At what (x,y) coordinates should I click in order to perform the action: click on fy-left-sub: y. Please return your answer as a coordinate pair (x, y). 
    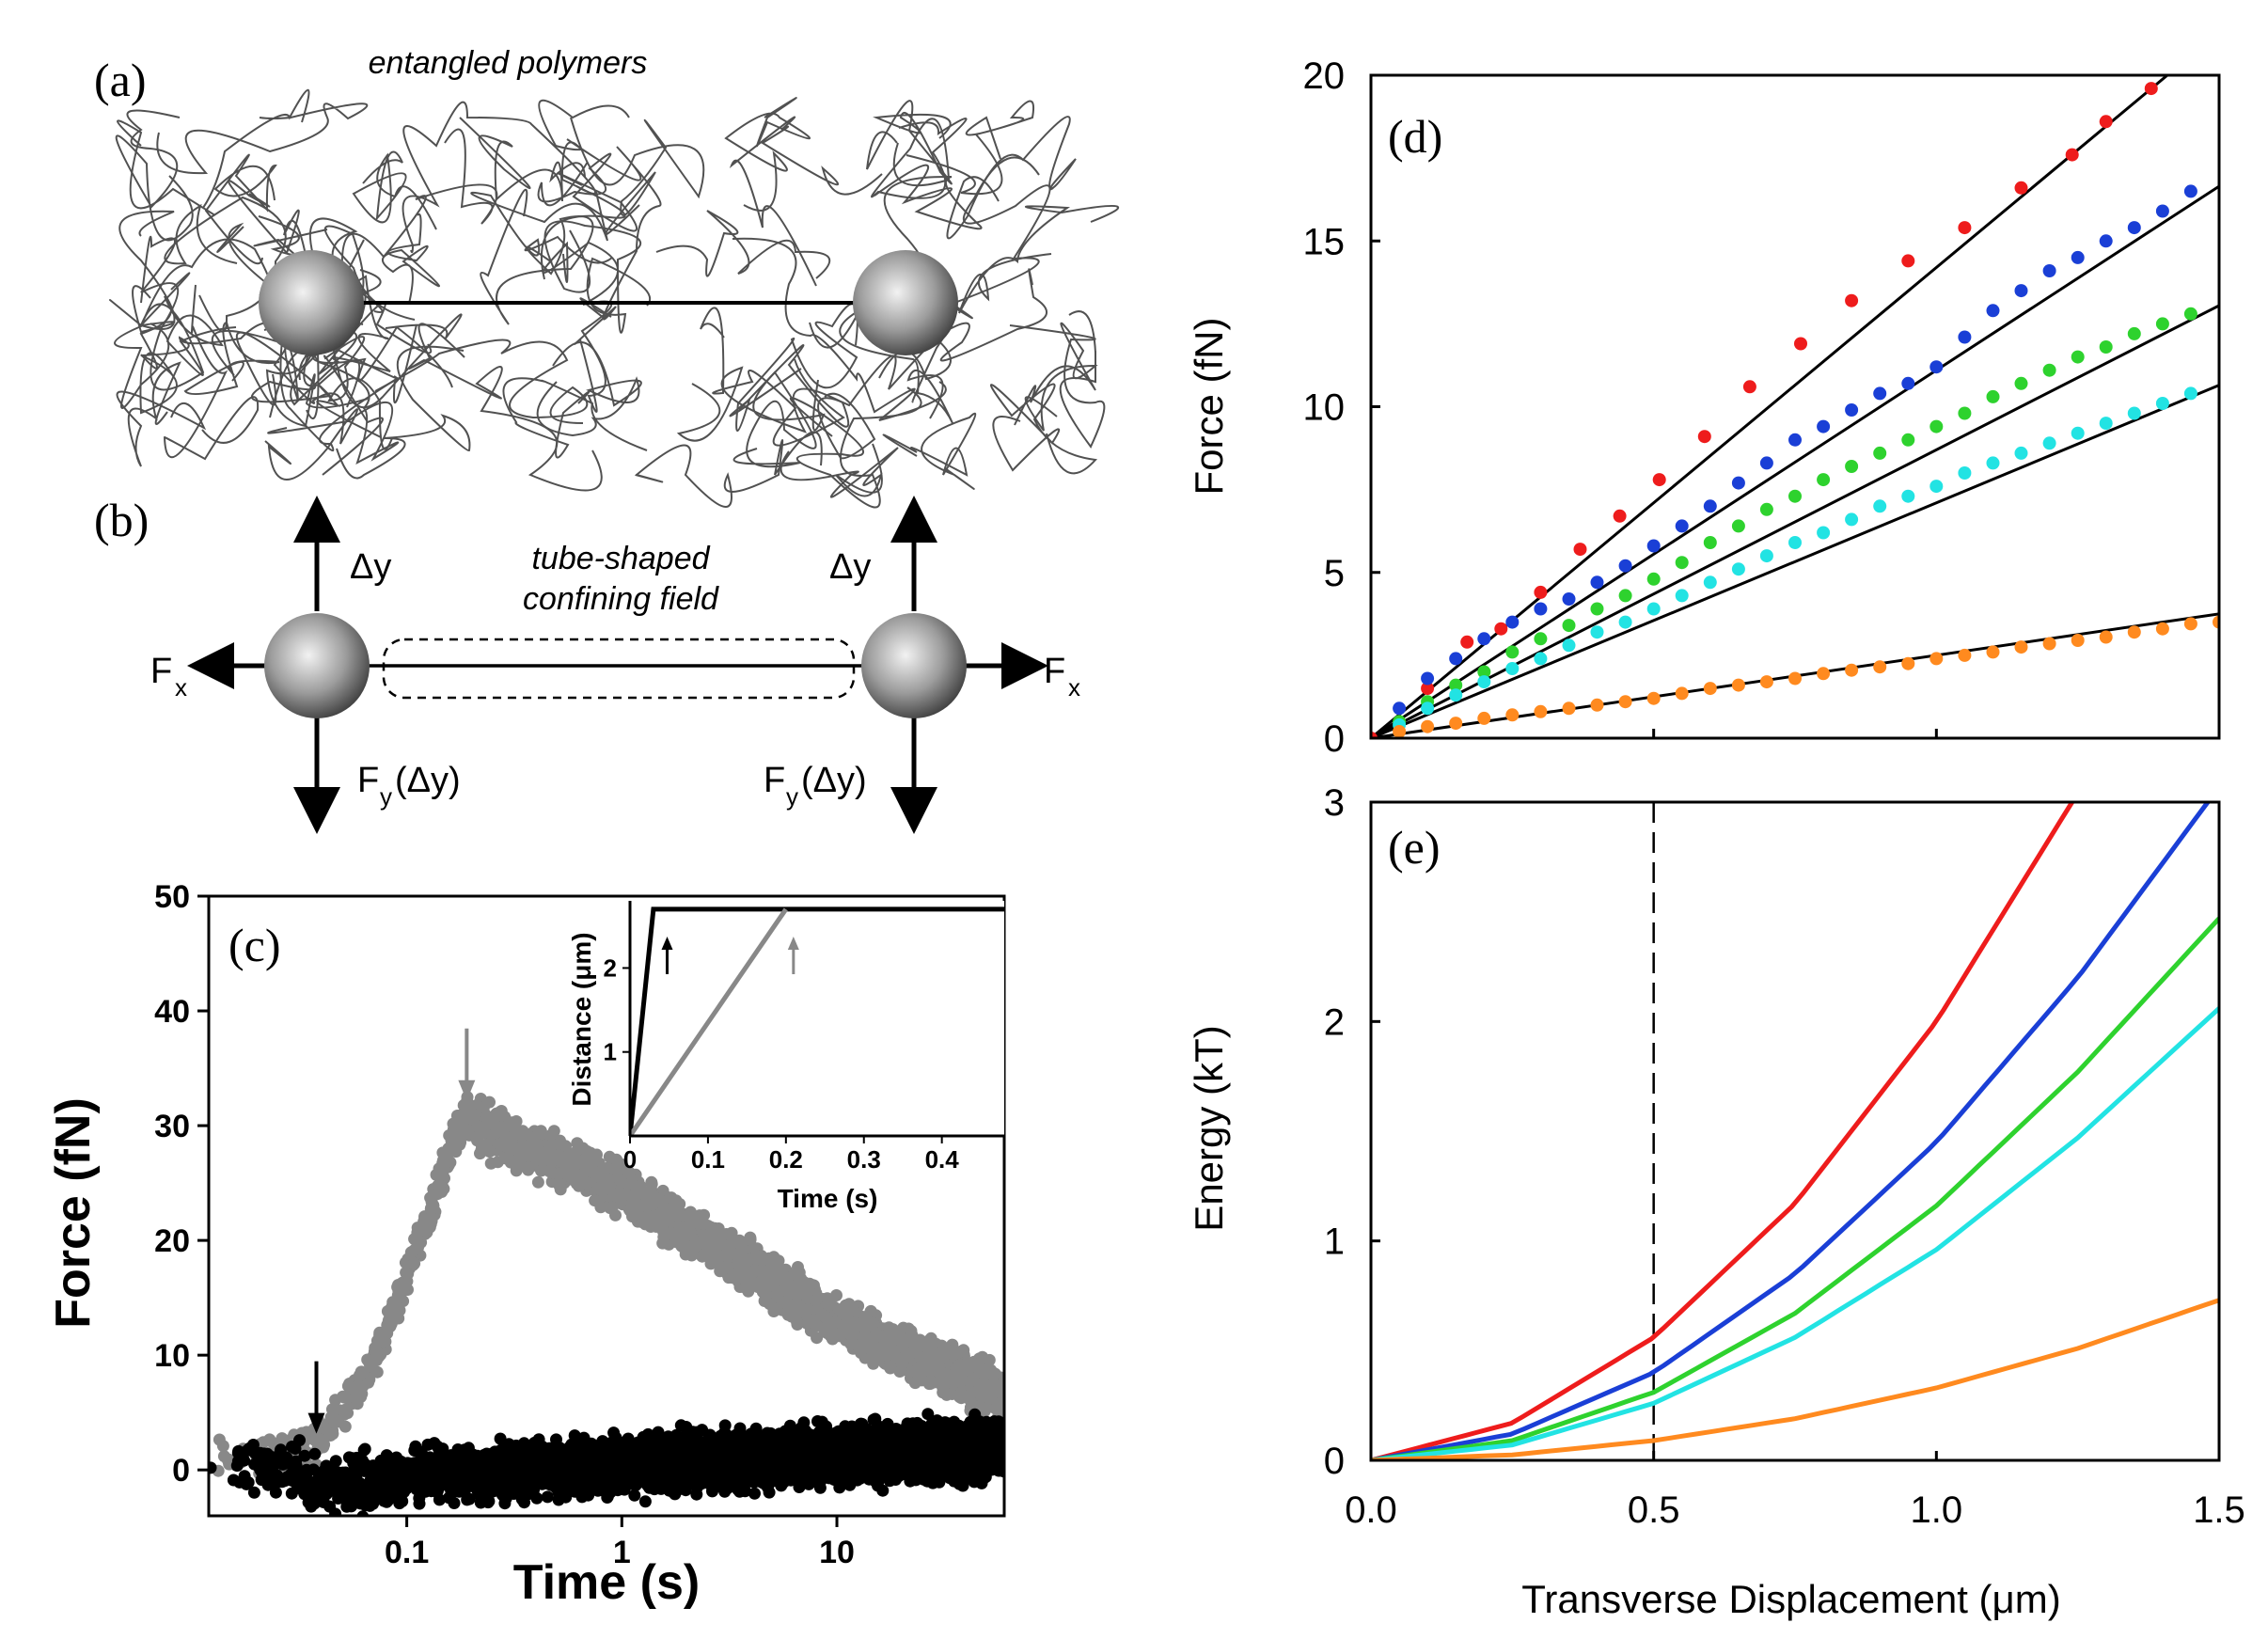
    Looking at the image, I should click on (386, 796).